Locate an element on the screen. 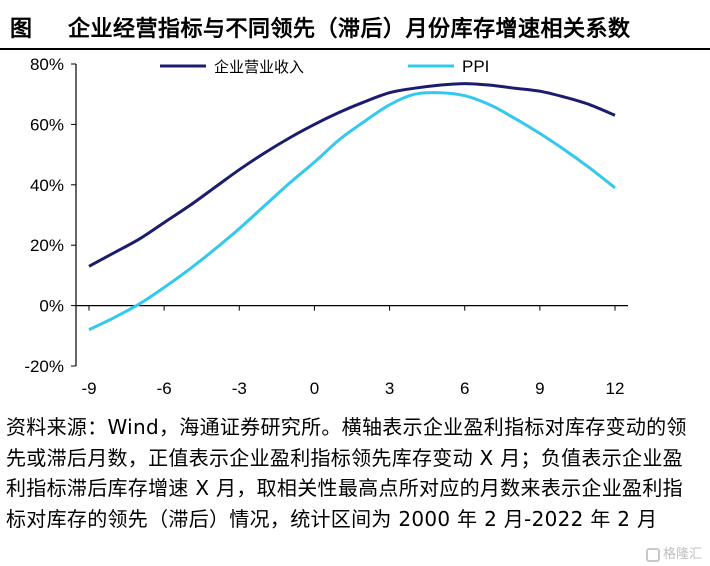 Image resolution: width=710 pixels, height=566 pixels. y-tick-label: 20% is located at coordinates (47, 245).